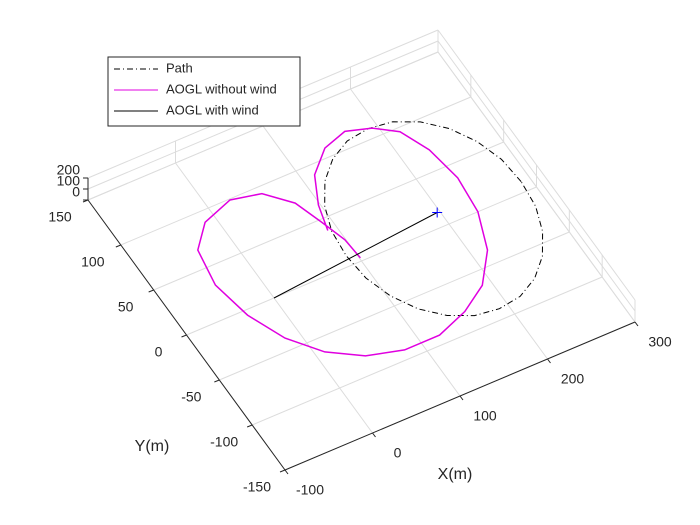 The width and height of the screenshot is (700, 525). What do you see at coordinates (310, 490) in the screenshot?
I see `x-tick-label: -100` at bounding box center [310, 490].